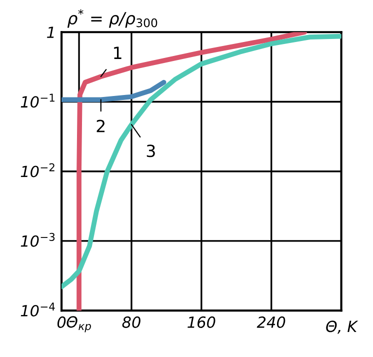 This screenshot has height=357, width=373. Describe the element at coordinates (78, 324) in the screenshot. I see `x-tick-label: Θ$_{кр}$` at that location.